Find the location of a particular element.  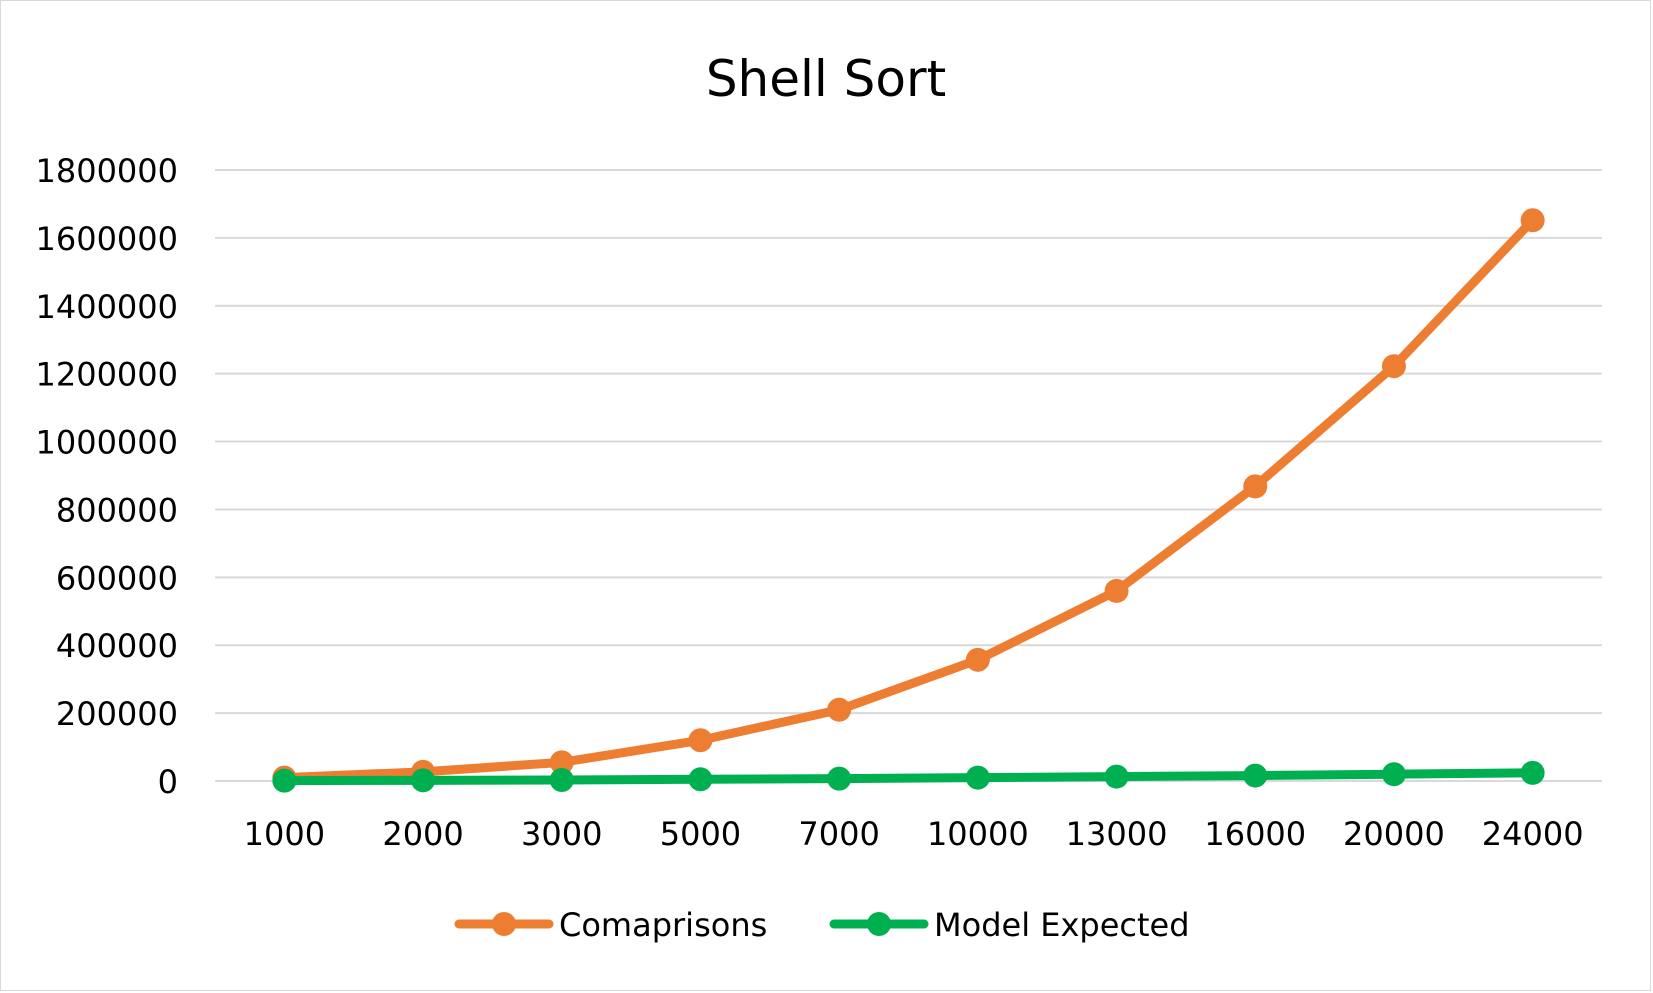

chart-title: Shell Sort is located at coordinates (826, 79).